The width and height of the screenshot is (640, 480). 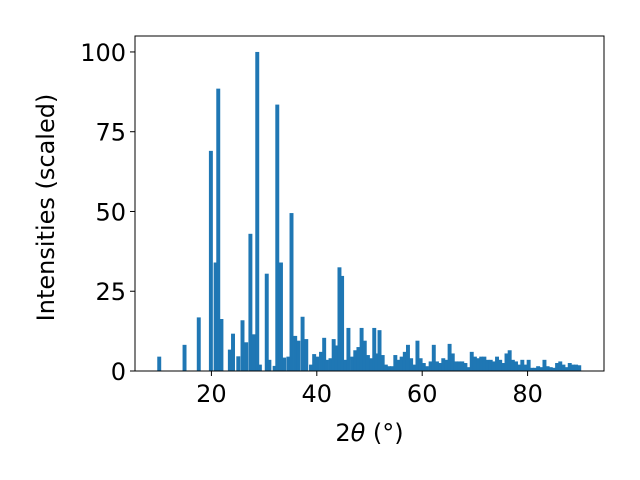 I want to click on y-tick-label: 25, so click(x=110, y=292).